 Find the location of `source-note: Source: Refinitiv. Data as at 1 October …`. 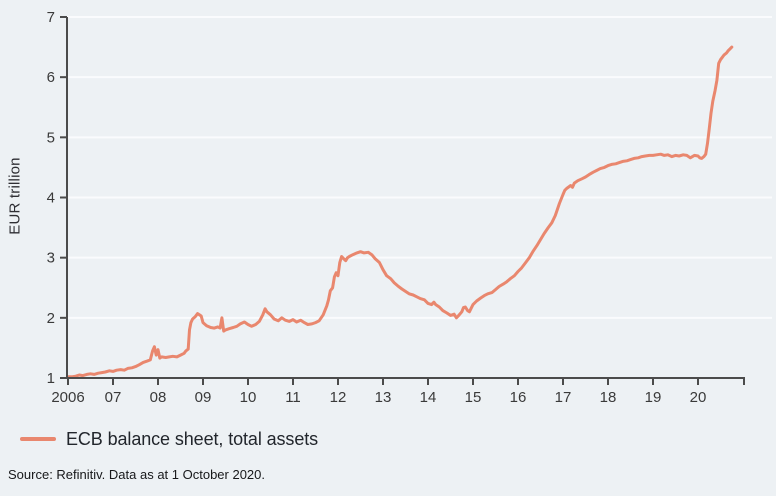

source-note: Source: Refinitiv. Data as at 1 October … is located at coordinates (137, 474).